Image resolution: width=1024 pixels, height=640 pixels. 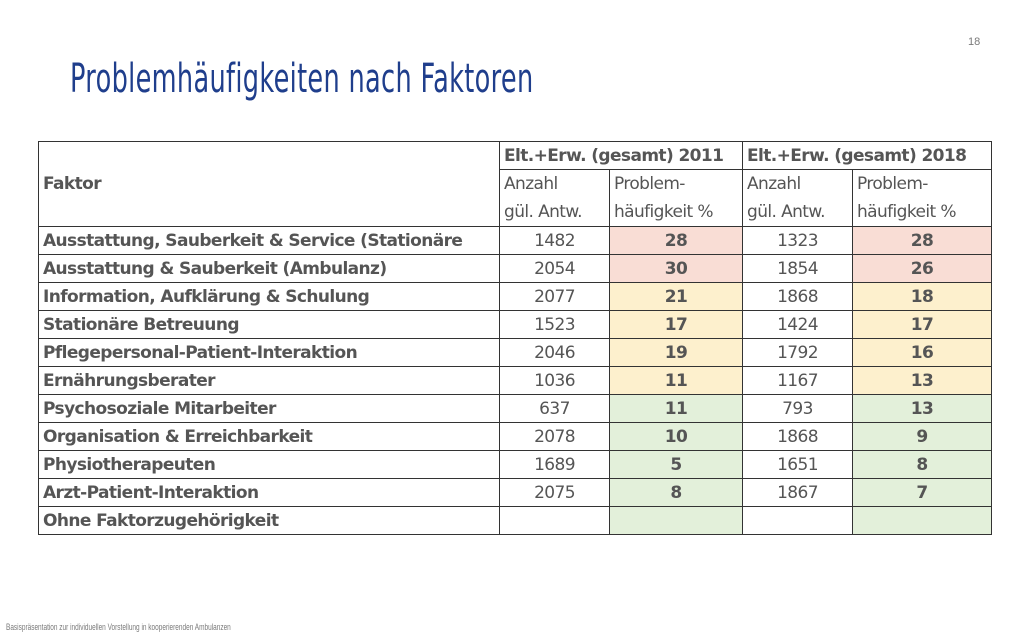 What do you see at coordinates (621, 155) in the screenshot?
I see `group-header-2011: Elt.+Erw. (gesamt) 2011` at bounding box center [621, 155].